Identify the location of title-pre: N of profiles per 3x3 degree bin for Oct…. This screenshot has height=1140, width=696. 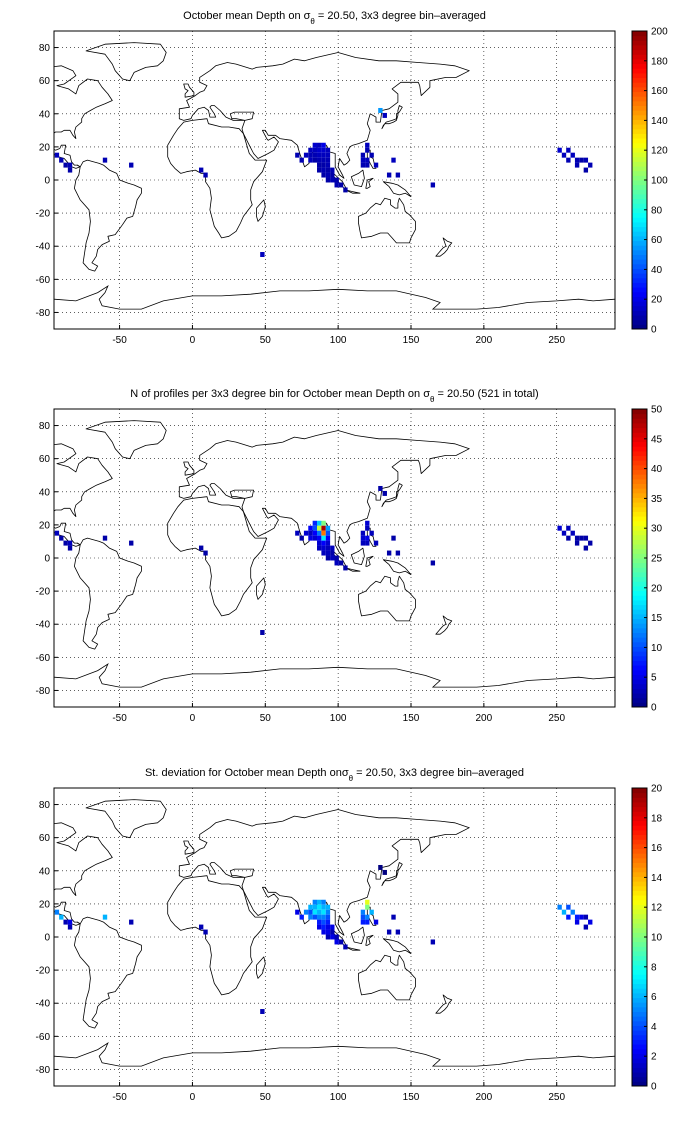
(276, 394).